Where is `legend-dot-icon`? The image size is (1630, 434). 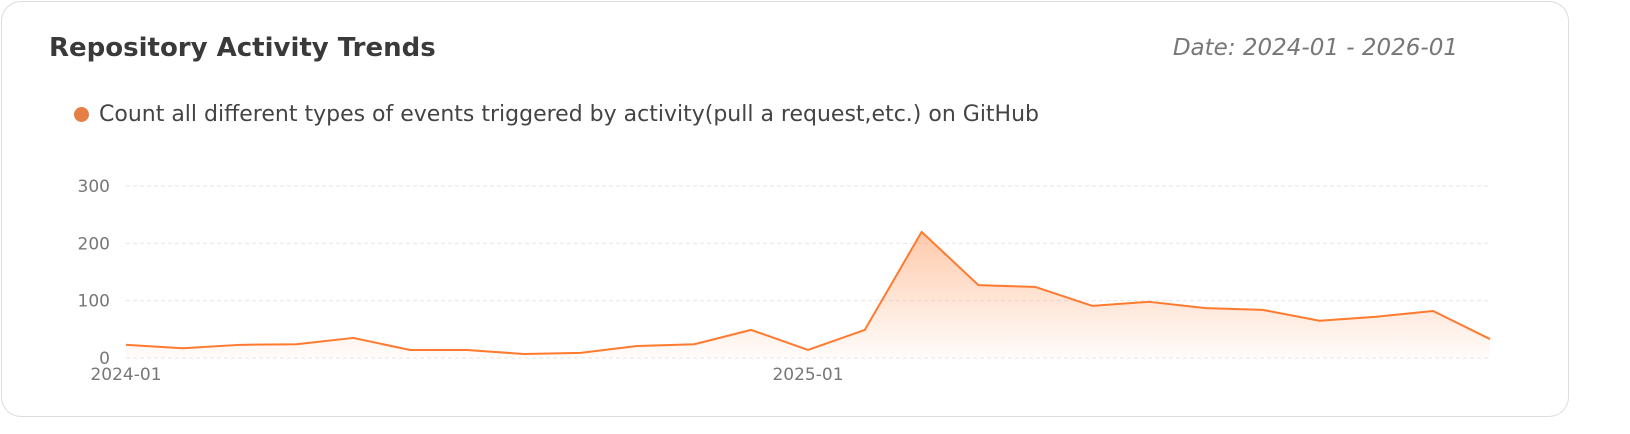 legend-dot-icon is located at coordinates (81, 114).